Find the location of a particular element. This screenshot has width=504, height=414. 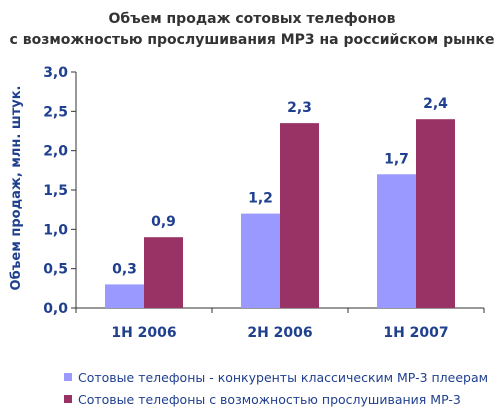

y-tick-label: 0,5 is located at coordinates (55, 270).